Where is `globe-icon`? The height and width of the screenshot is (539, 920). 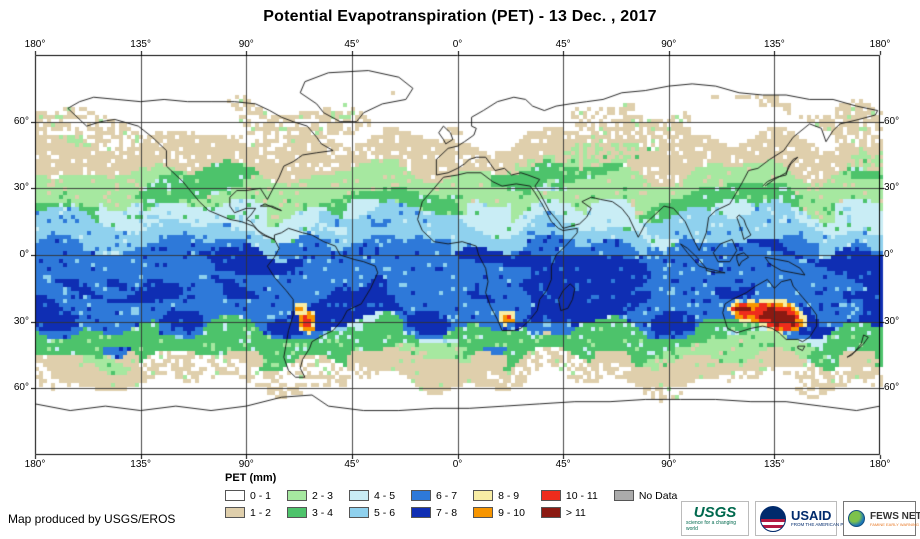 globe-icon is located at coordinates (856, 518).